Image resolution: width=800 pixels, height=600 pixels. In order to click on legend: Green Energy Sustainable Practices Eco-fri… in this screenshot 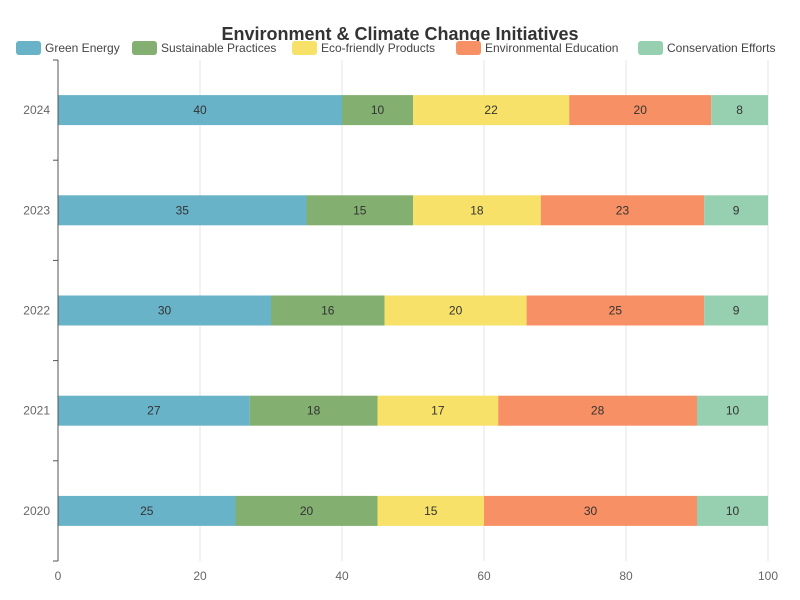, I will do `click(396, 48)`.